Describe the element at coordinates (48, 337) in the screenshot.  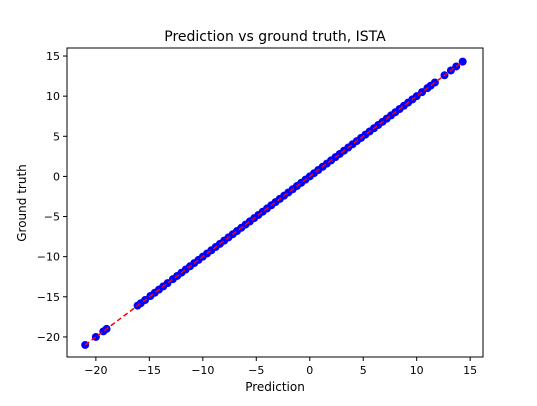
I see `y-tick-label: −20` at that location.